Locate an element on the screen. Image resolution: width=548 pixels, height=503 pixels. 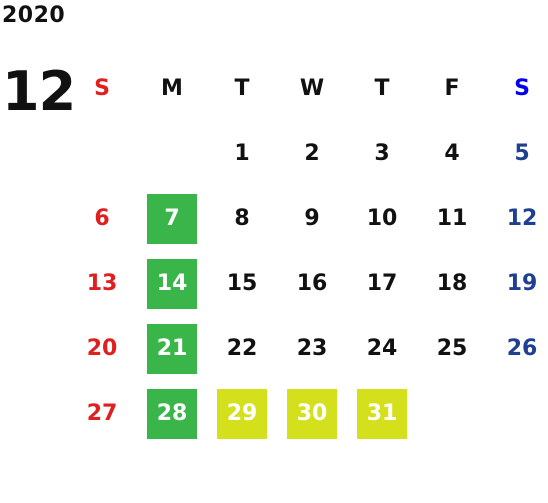
day-cell: 18 is located at coordinates (452, 283).